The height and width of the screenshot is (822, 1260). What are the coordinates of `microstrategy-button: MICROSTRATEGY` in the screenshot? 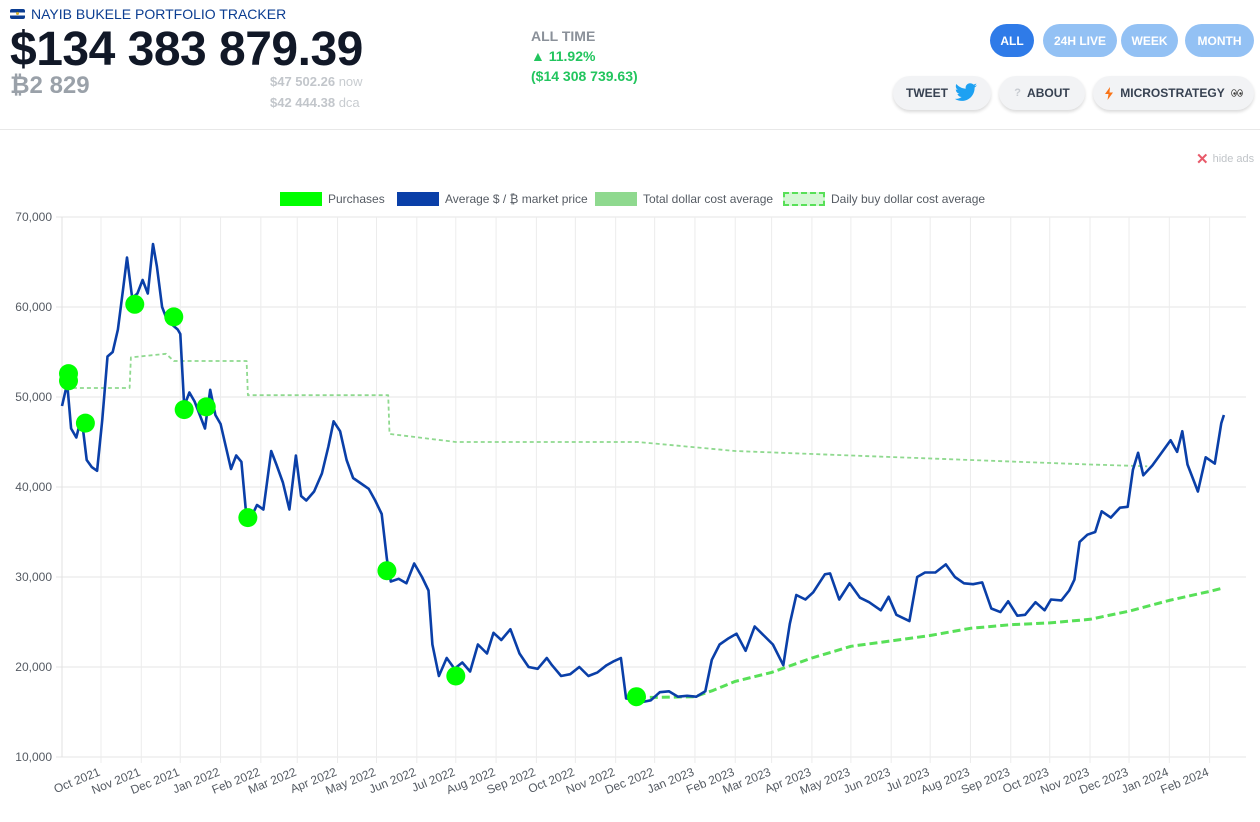 It's located at (1173, 93).